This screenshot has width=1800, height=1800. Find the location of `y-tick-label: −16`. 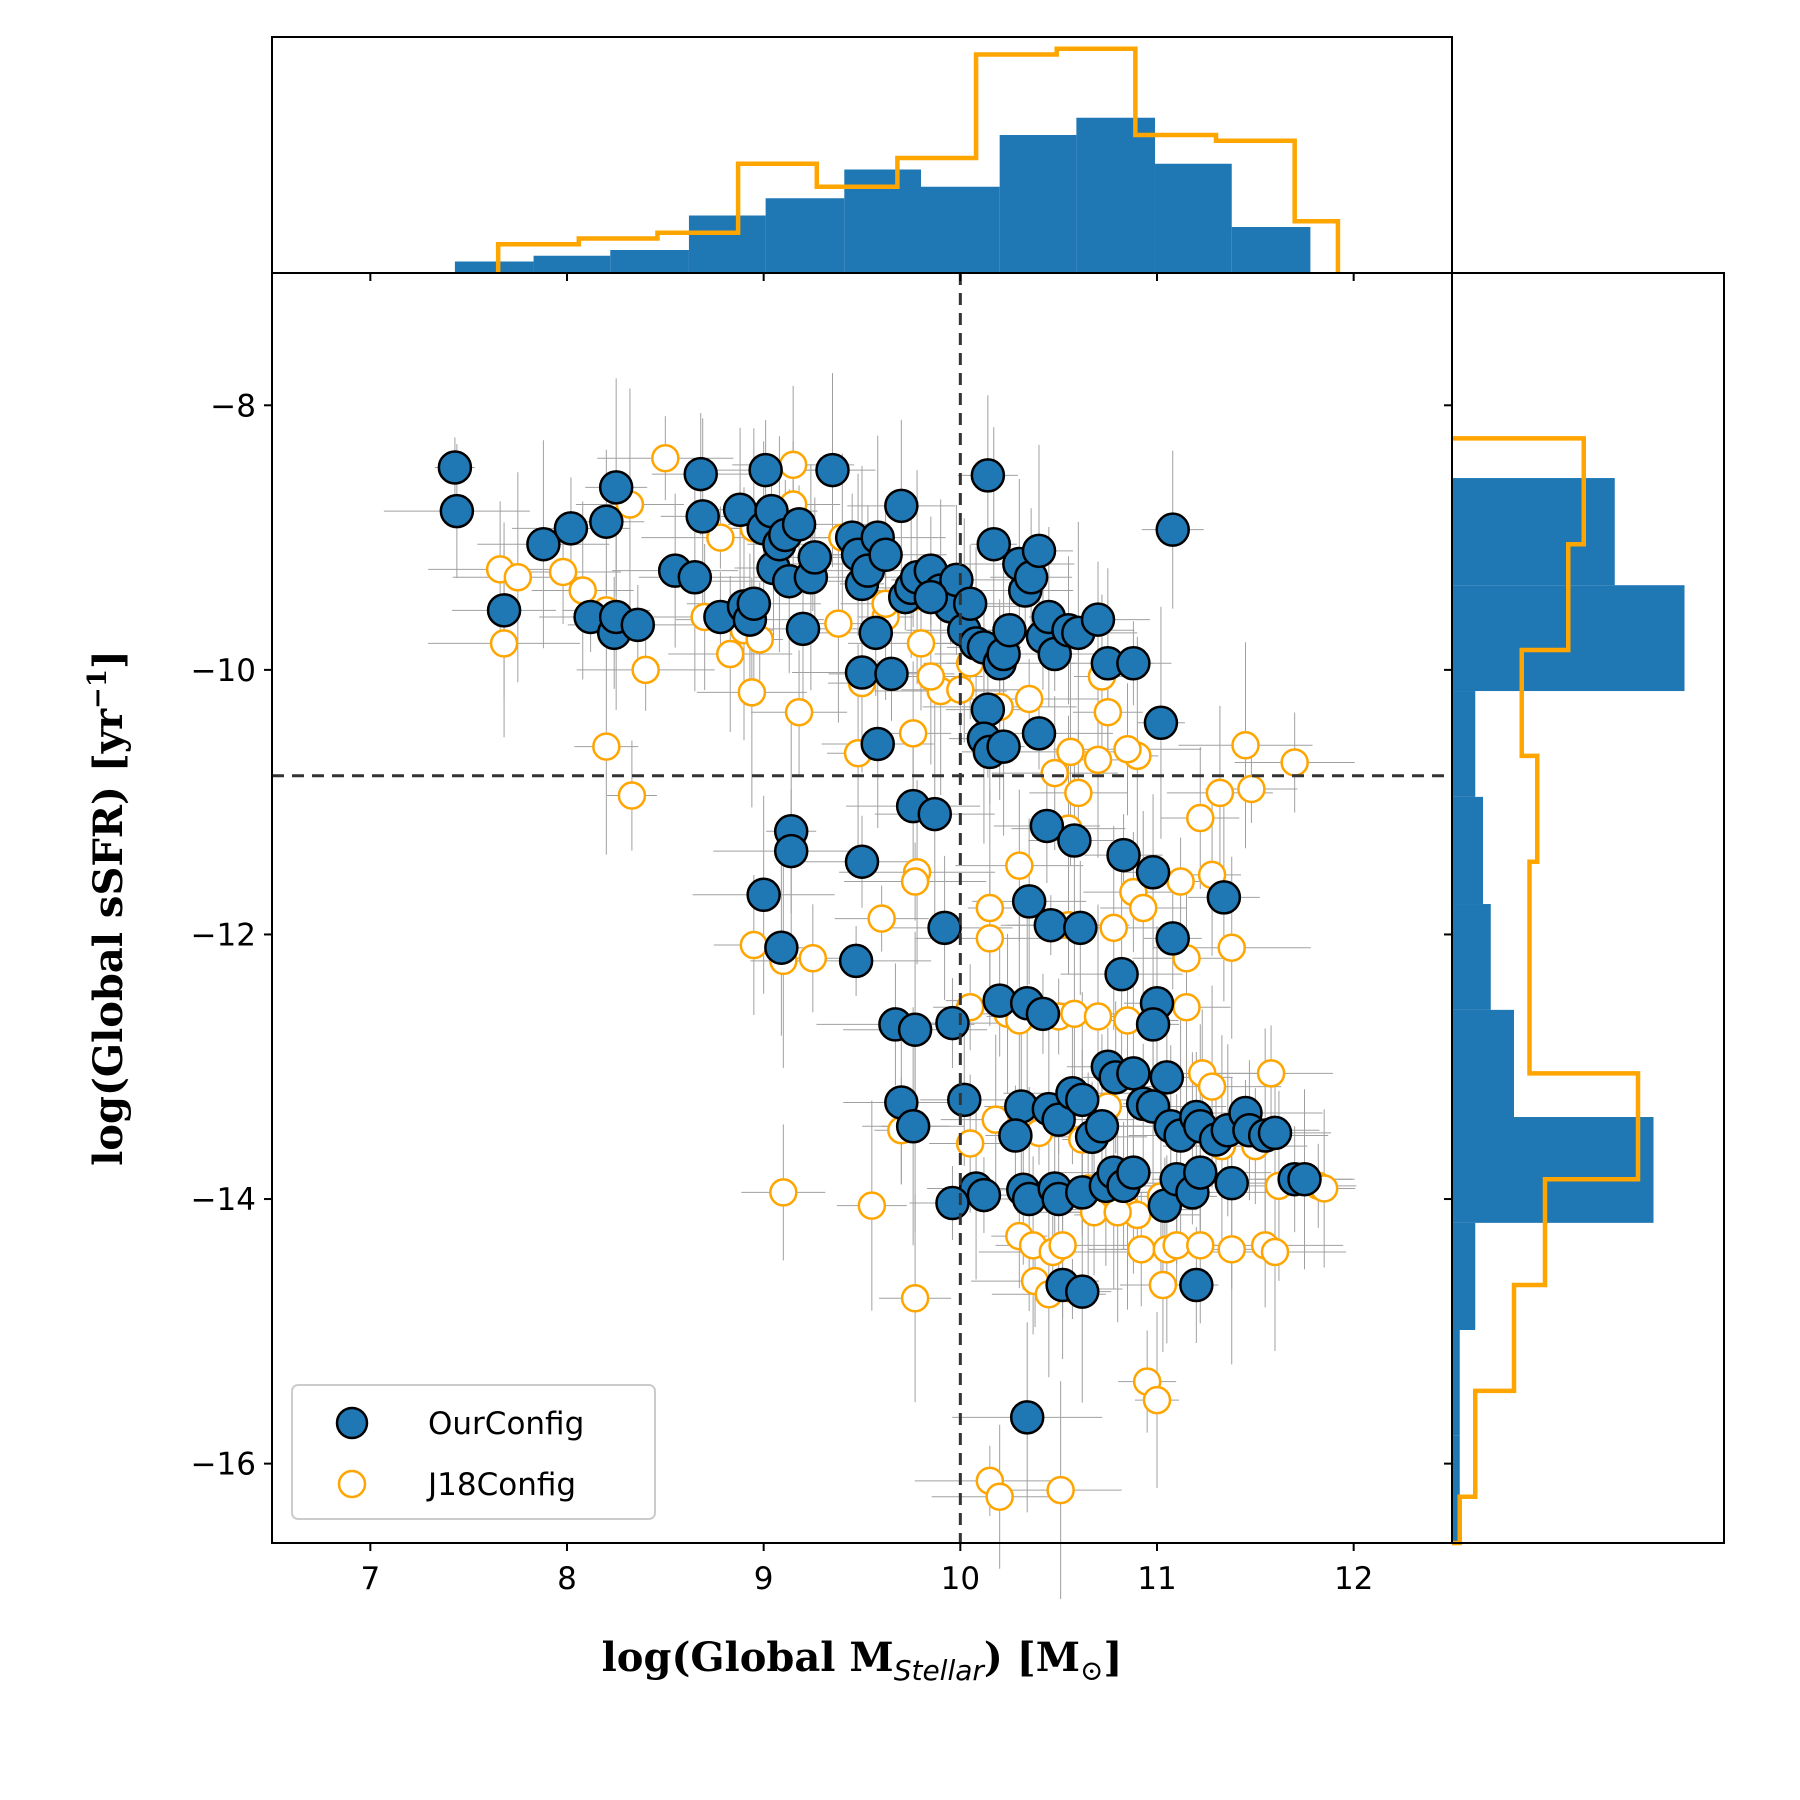

y-tick-label: −16 is located at coordinates (223, 1465).